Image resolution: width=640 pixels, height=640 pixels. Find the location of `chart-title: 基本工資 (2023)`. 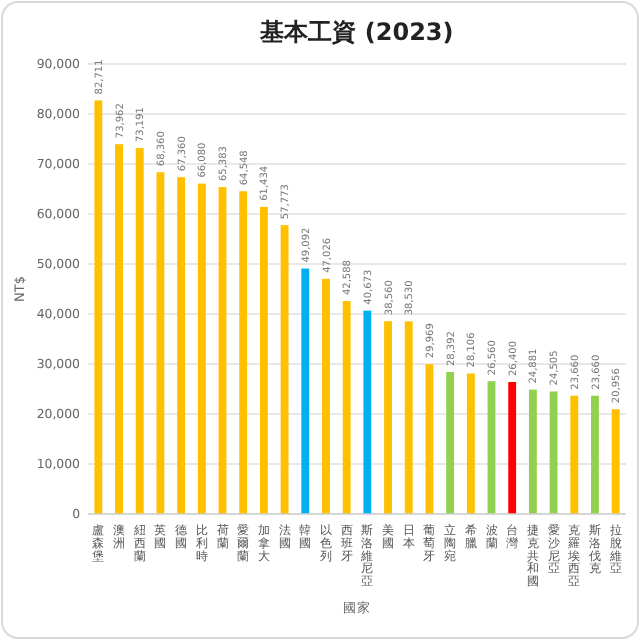

chart-title: 基本工資 (2023) is located at coordinates (356, 32).